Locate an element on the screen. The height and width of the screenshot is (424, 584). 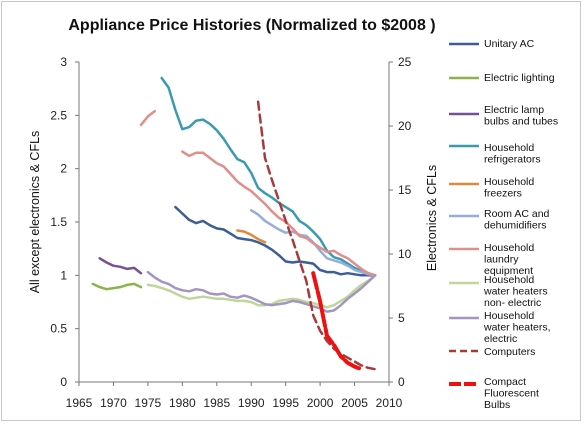
left-axis-ticks: 0 0.5 1 1.5 2 2.5 3 is located at coordinates (64, 222).